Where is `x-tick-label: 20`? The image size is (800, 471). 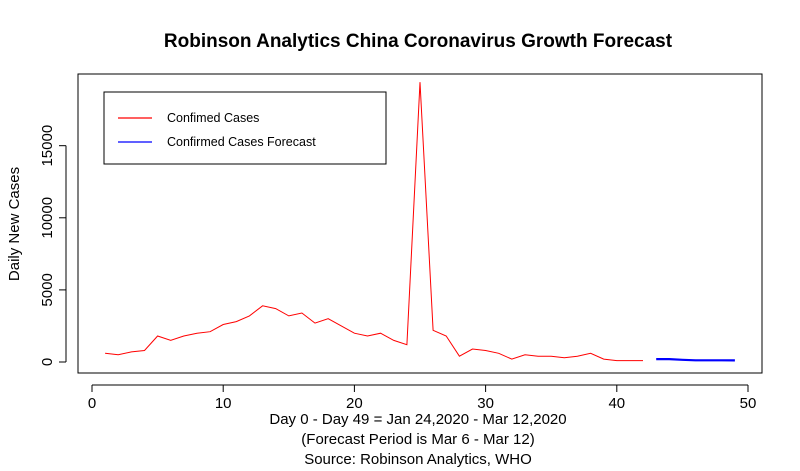
x-tick-label: 20 is located at coordinates (354, 403).